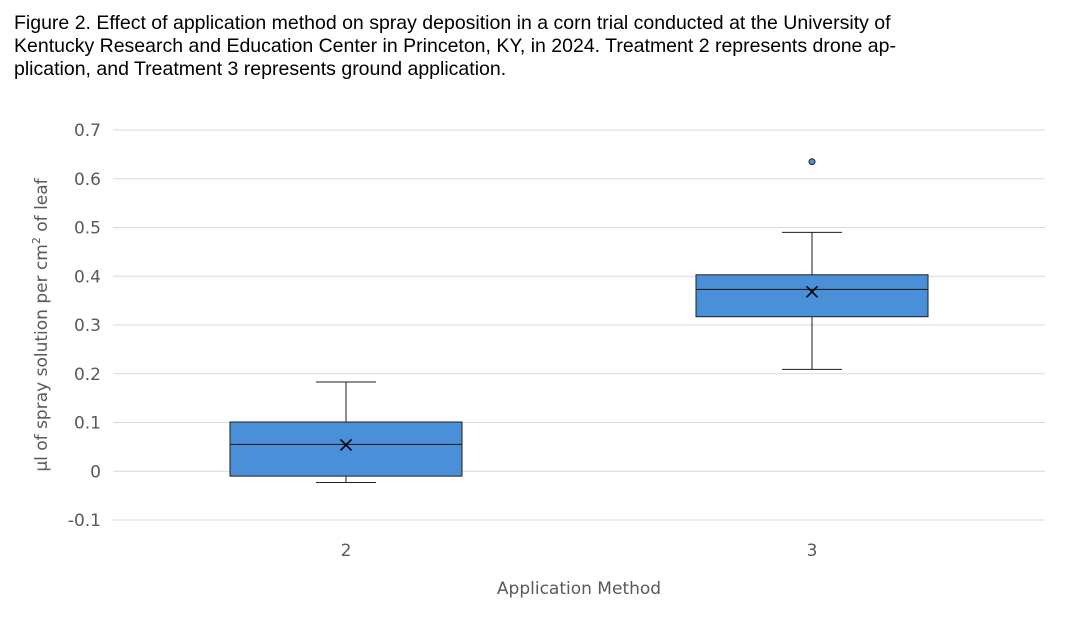 The image size is (1072, 639). Describe the element at coordinates (812, 551) in the screenshot. I see `x-tick-label: 3` at that location.